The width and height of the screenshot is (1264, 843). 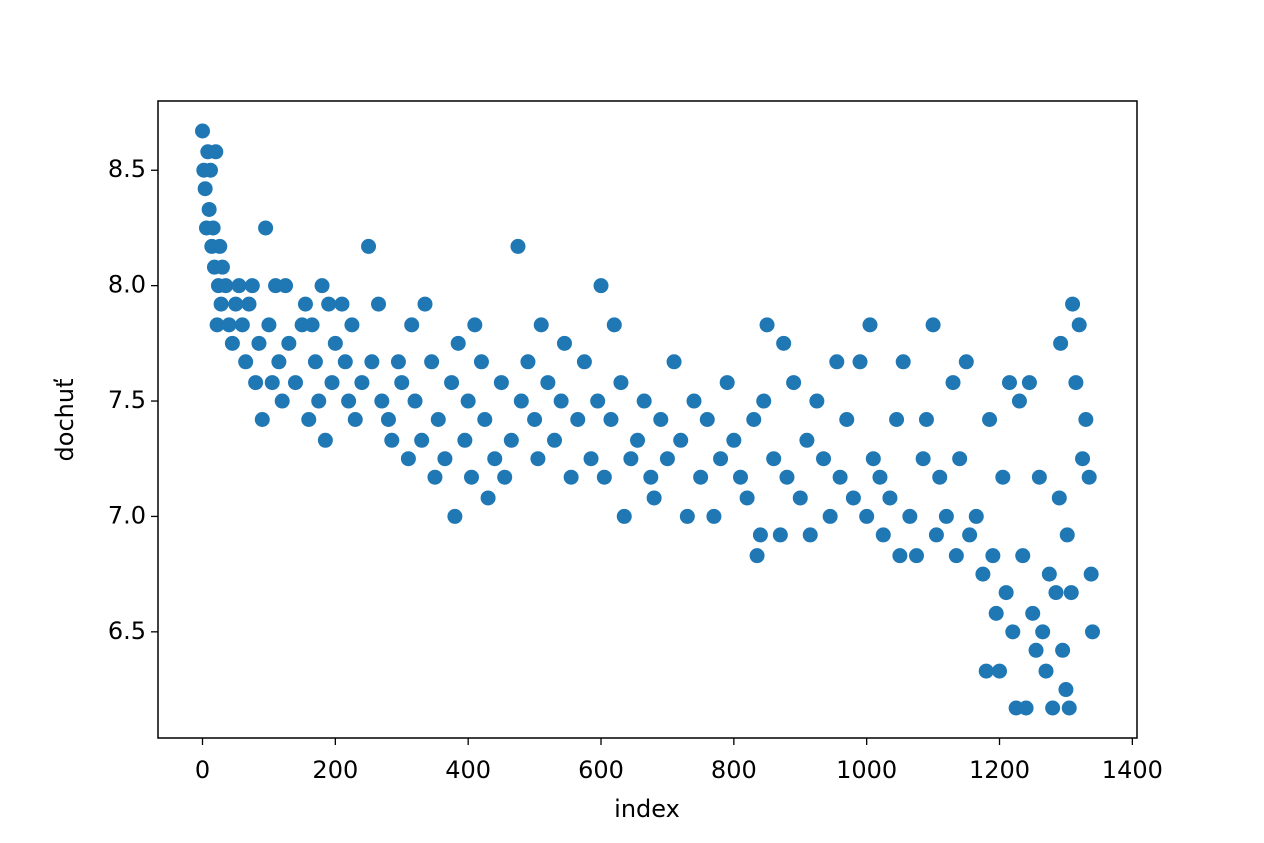 I want to click on y-tick-label: 6.5, so click(x=127, y=631).